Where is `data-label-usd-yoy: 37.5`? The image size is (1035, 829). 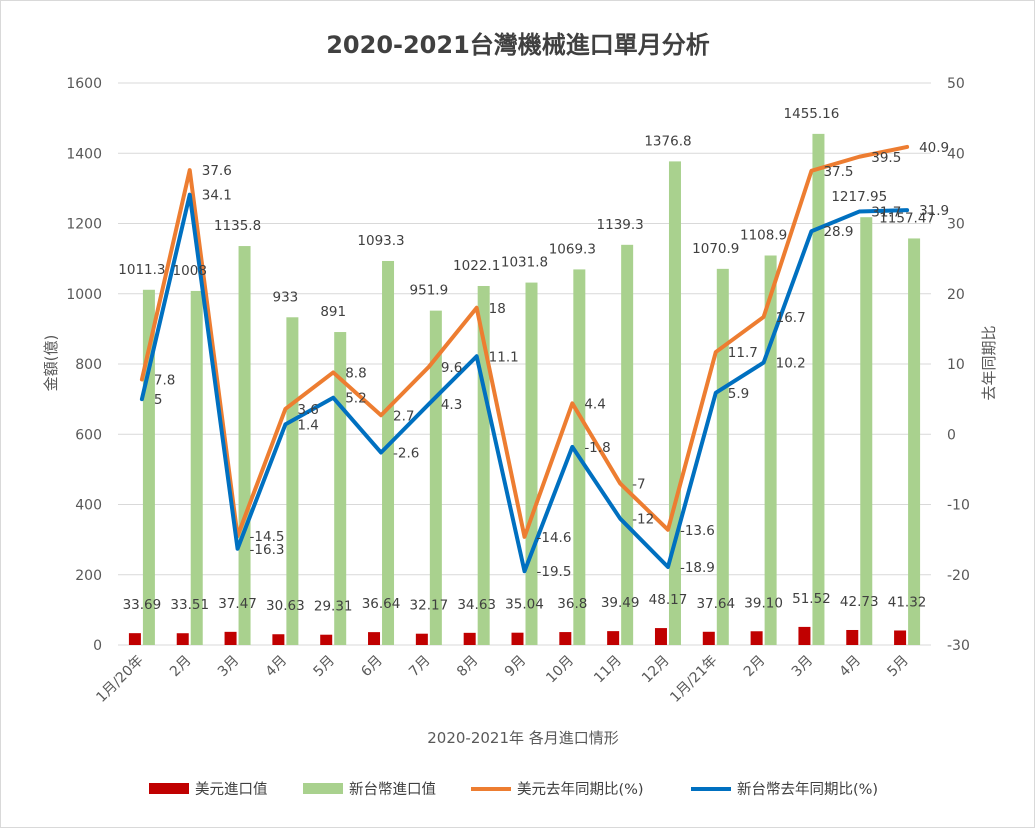 data-label-usd-yoy: 37.5 is located at coordinates (838, 172).